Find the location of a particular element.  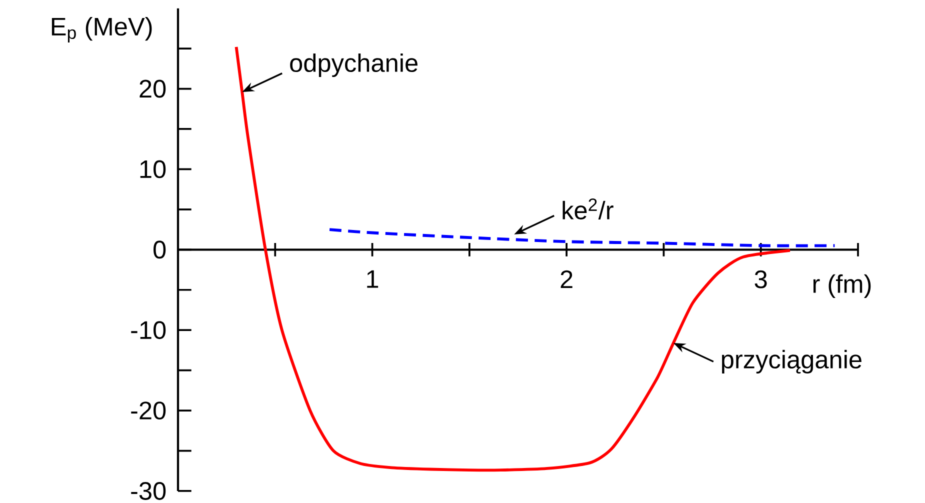

y-tick-label: -20 is located at coordinates (148, 411).